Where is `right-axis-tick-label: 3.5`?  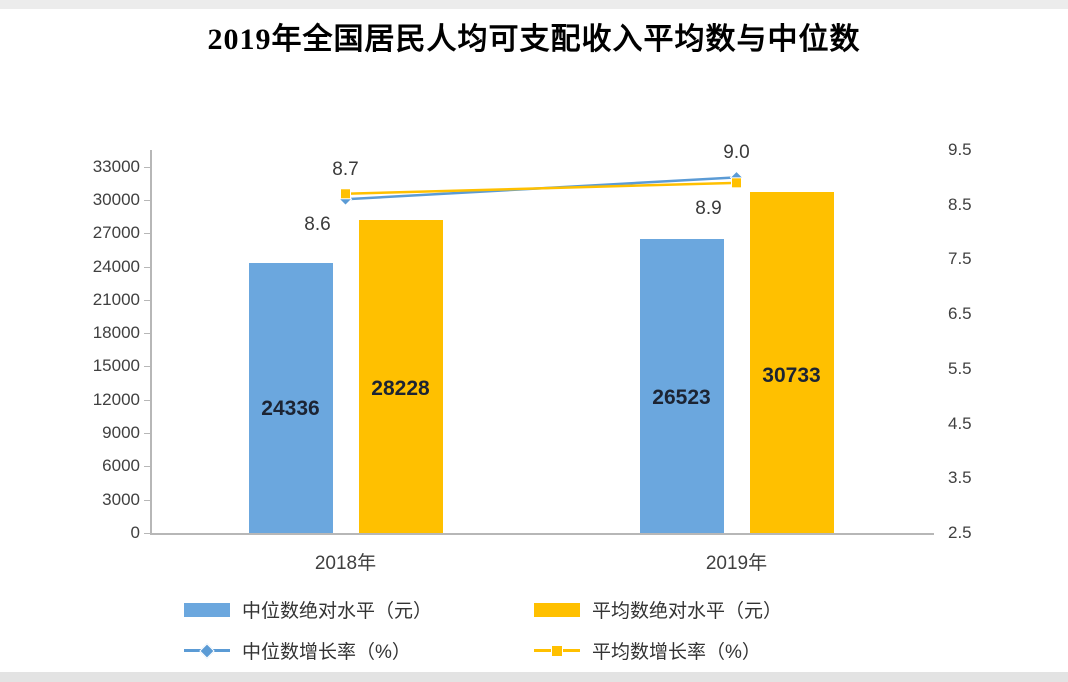 right-axis-tick-label: 3.5 is located at coordinates (960, 478).